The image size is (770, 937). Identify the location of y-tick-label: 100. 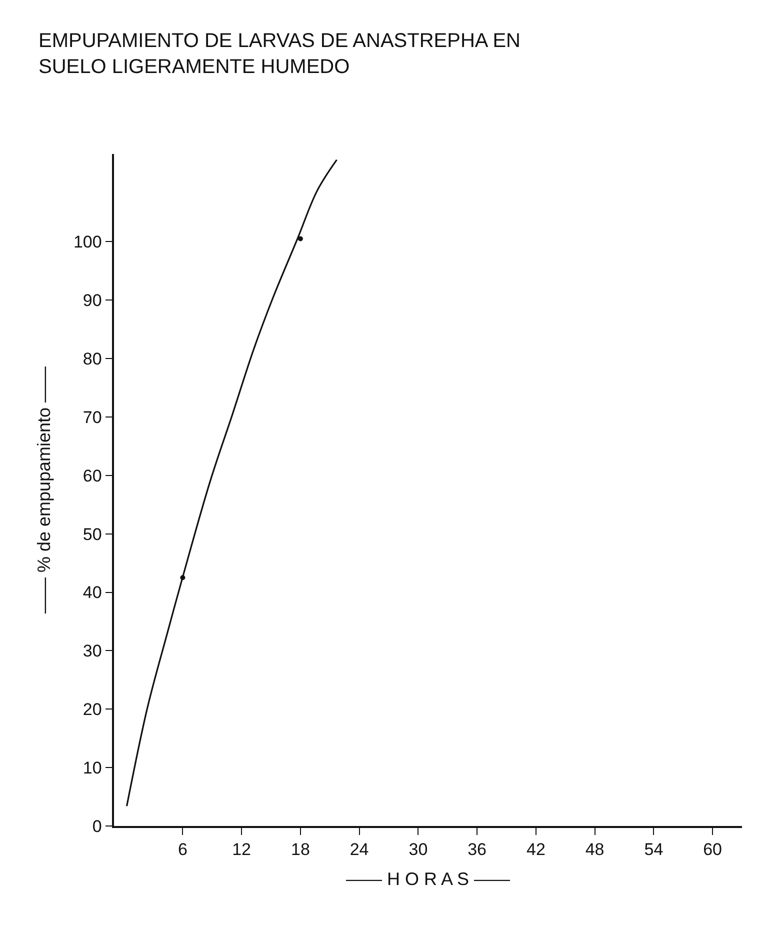
(87, 242).